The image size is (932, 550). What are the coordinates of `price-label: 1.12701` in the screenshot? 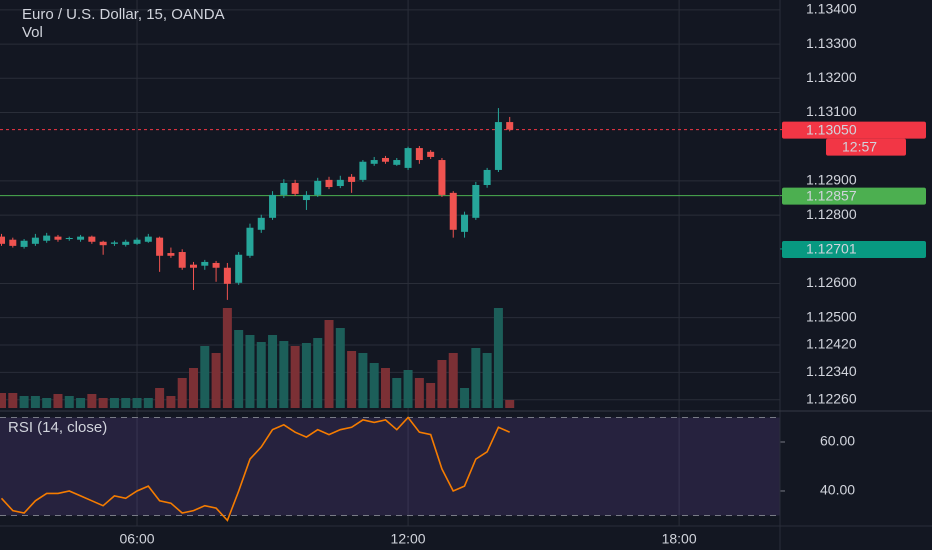 It's located at (831, 249).